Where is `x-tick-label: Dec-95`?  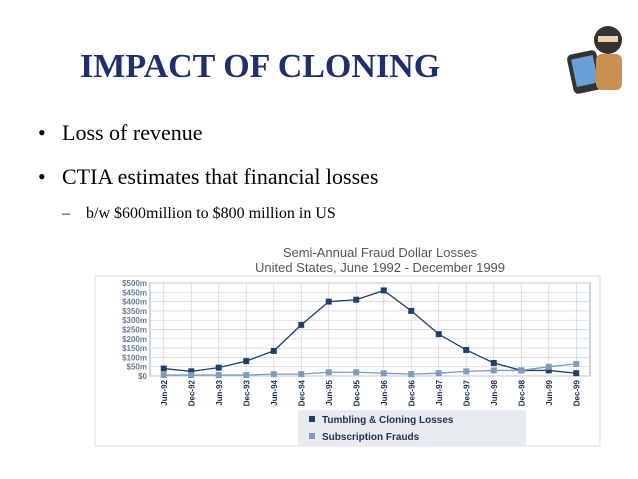 x-tick-label: Dec-95 is located at coordinates (356, 392).